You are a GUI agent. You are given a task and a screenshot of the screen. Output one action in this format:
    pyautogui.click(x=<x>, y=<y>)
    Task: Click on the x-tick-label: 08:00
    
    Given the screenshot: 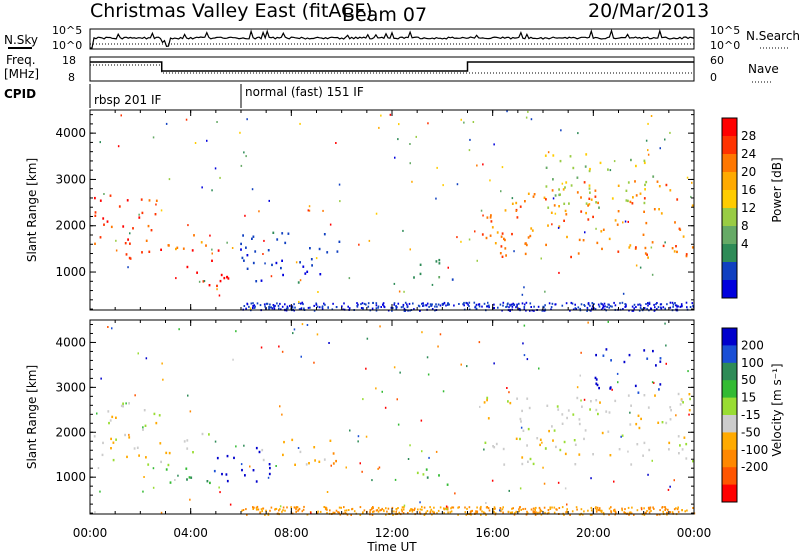 What is the action you would take?
    pyautogui.click(x=291, y=533)
    